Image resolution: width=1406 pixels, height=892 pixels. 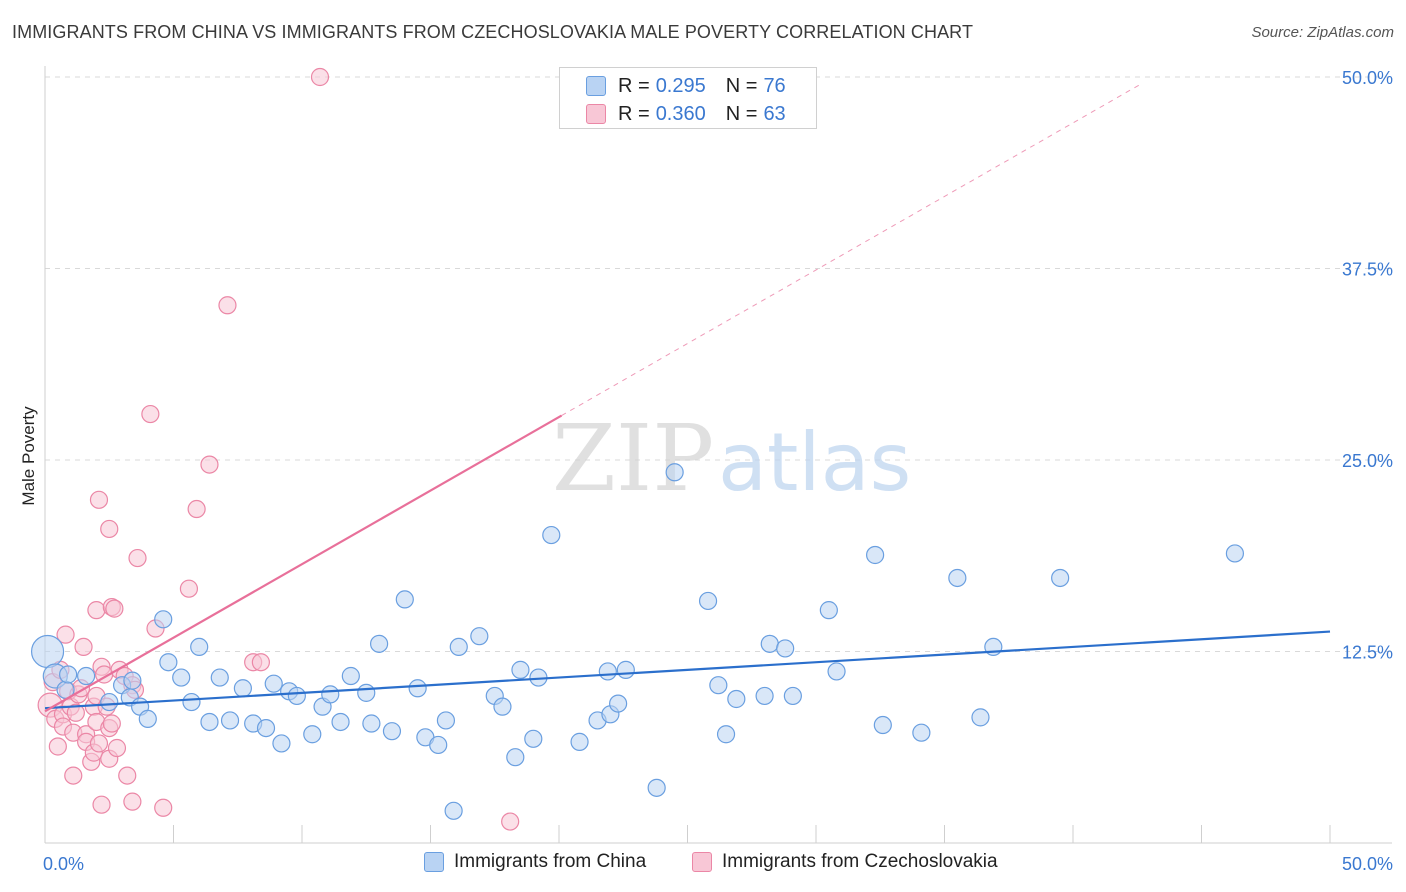 What do you see at coordinates (1367, 270) in the screenshot?
I see `y-tick-label-2: 37.5%` at bounding box center [1367, 270].